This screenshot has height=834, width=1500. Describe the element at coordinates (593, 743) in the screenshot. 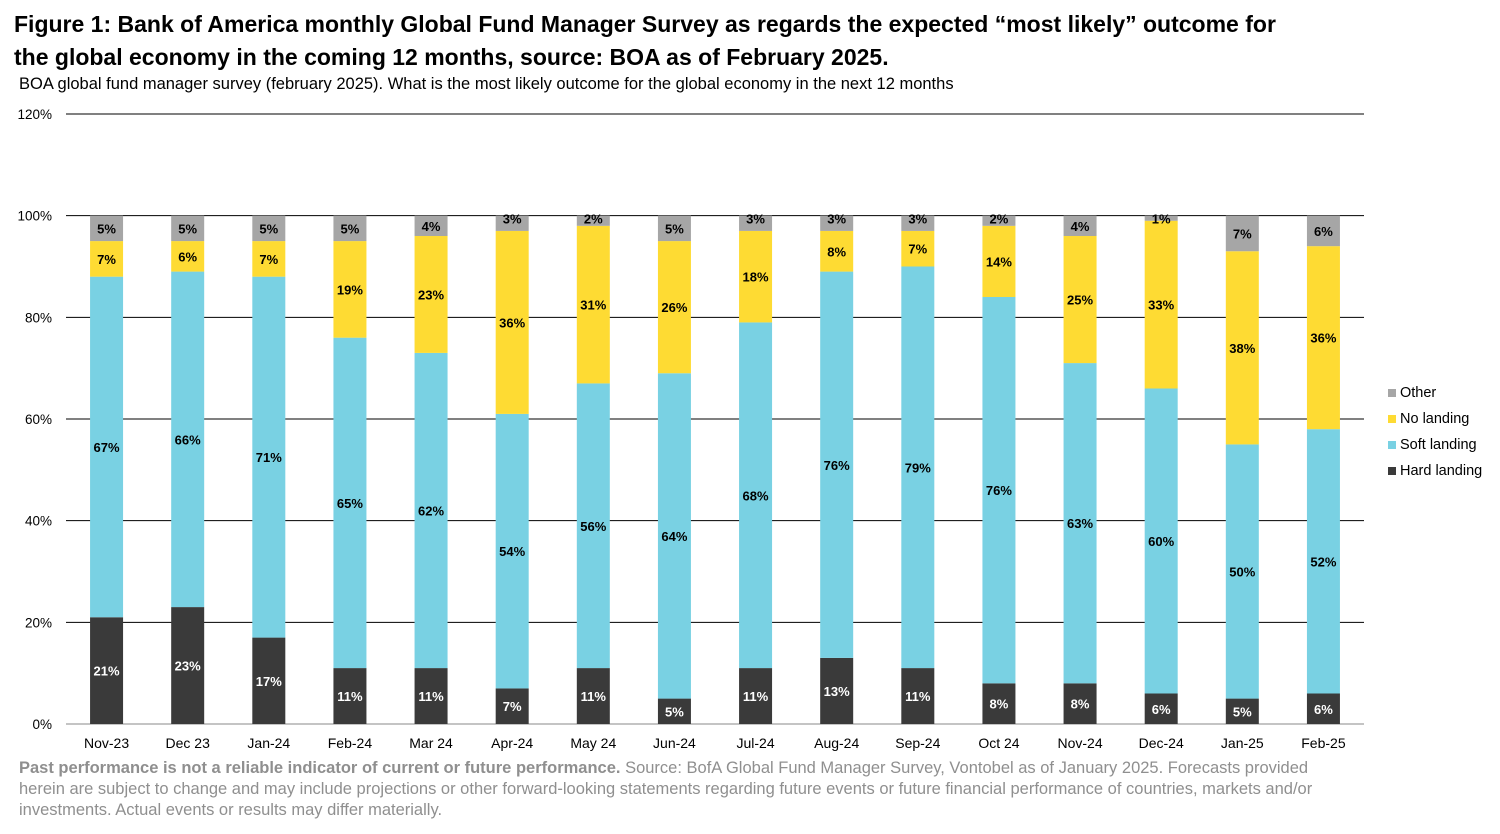

I see `x-tick-label: May 24` at that location.